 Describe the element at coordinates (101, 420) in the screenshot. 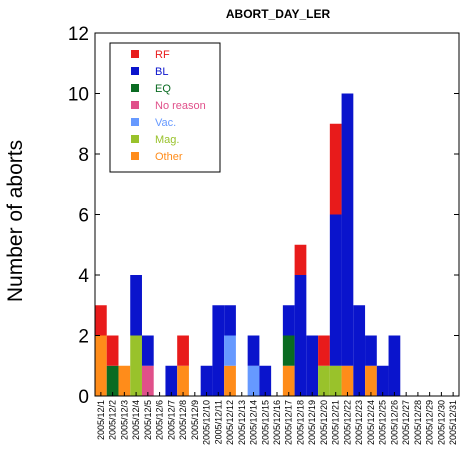

I see `x-tick-label: 2005/12/1` at that location.